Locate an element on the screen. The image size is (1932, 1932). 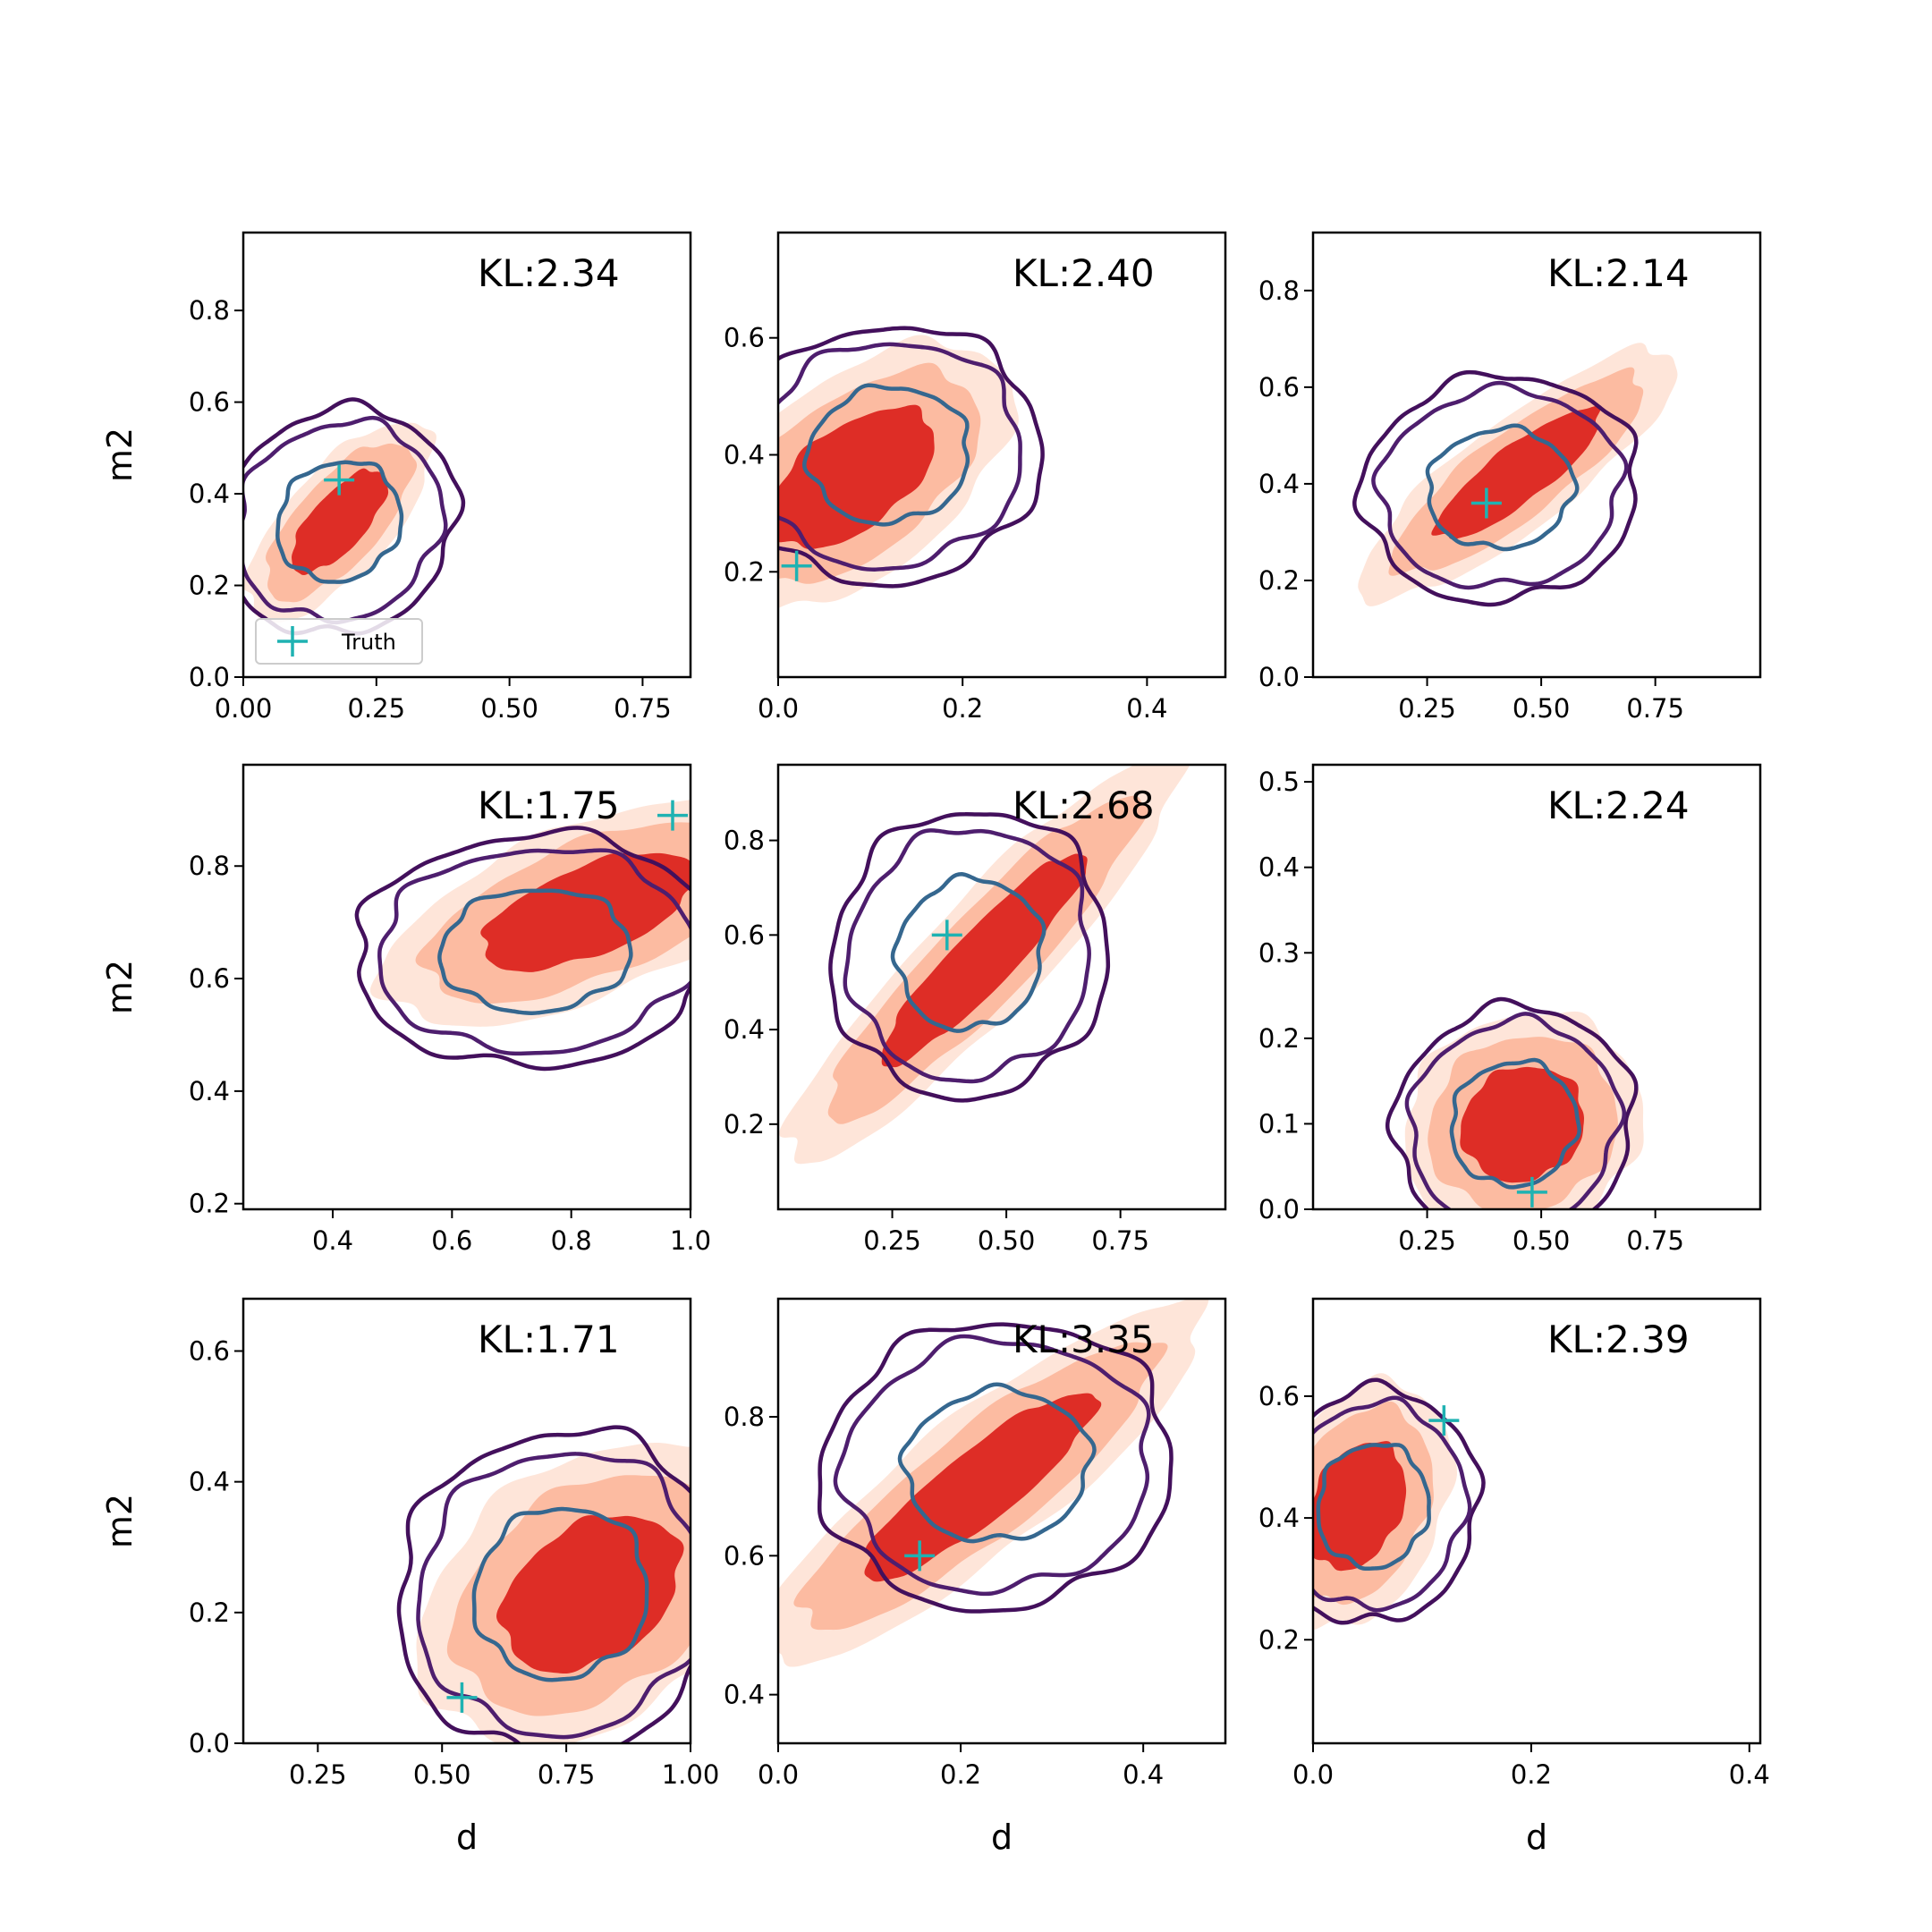
panel-3: 0.25 0.50 0.75 0.0 0.2 0.4 0.6 0.8 KL:2.14 is located at coordinates (1510, 477).